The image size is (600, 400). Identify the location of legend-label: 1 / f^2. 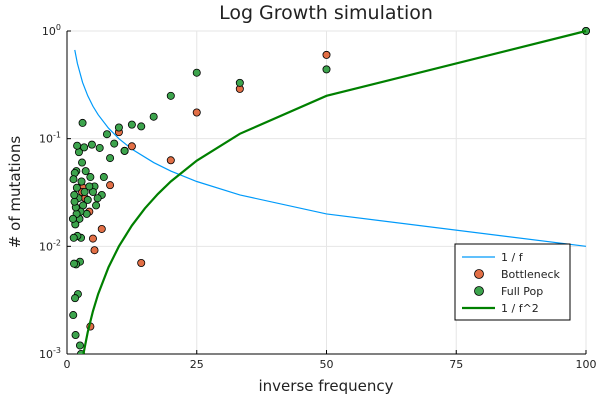
(520, 308).